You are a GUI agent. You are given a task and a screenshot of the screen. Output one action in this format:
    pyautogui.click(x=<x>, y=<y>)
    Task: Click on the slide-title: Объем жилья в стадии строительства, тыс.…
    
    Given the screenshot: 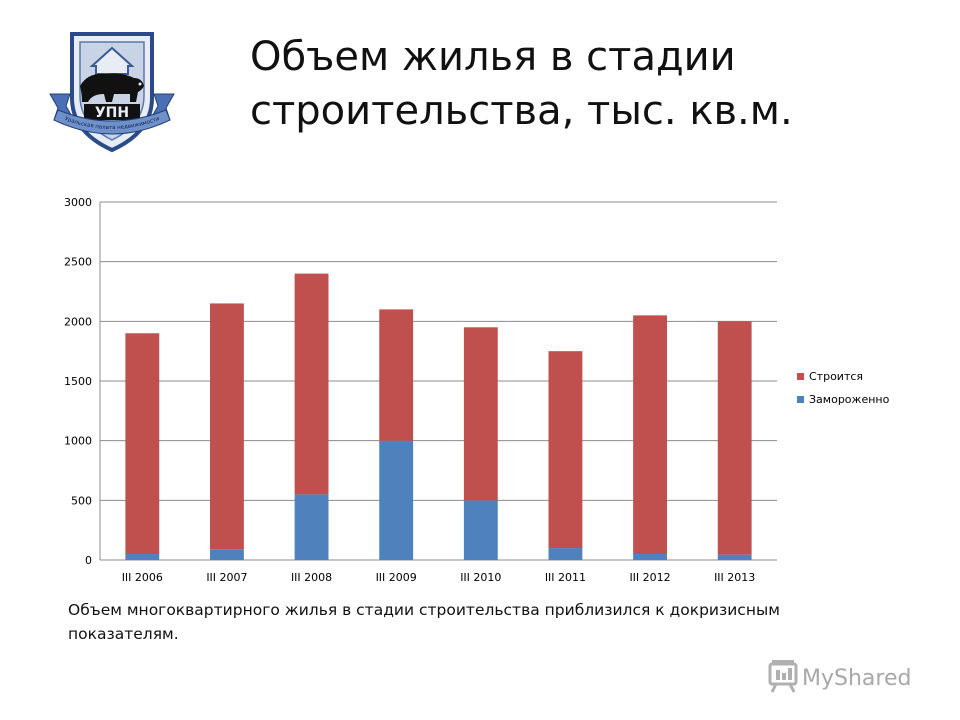 What is the action you would take?
    pyautogui.click(x=521, y=84)
    